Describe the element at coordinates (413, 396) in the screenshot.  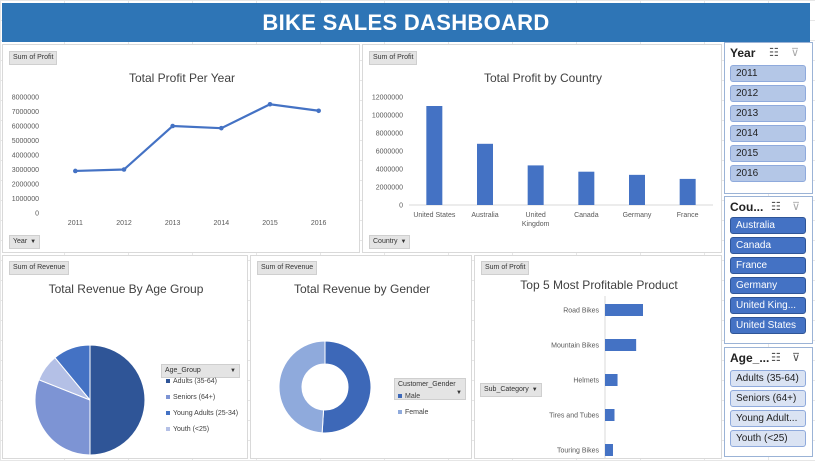
I see `legend-label: Male` at that location.